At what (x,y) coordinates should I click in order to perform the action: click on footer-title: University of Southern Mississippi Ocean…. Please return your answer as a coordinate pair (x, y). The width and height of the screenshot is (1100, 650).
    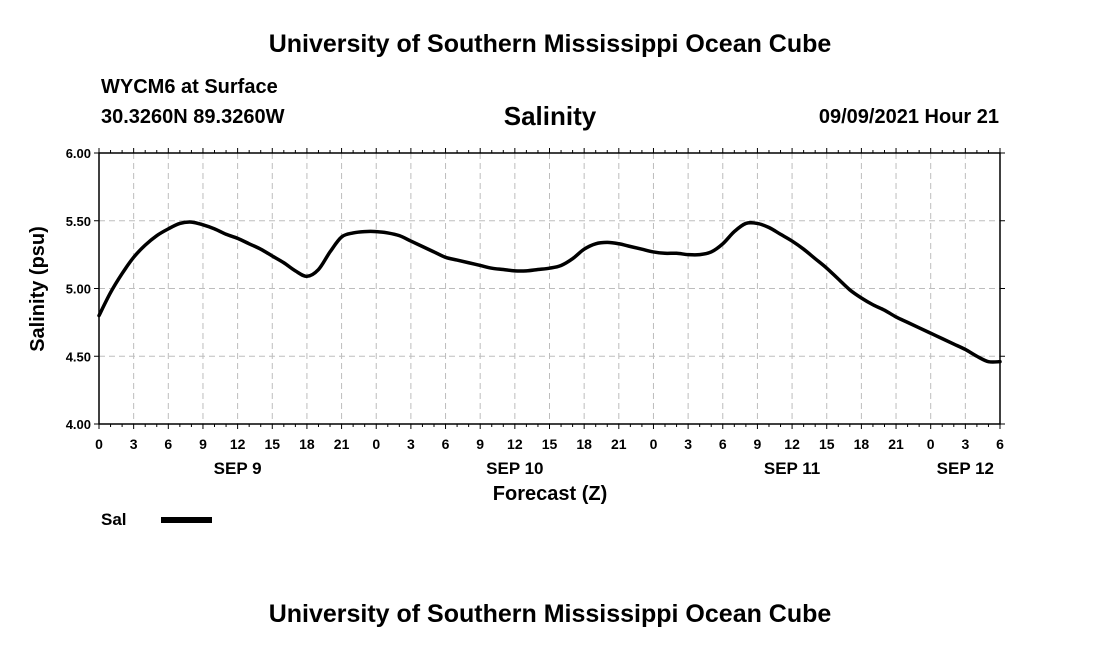
    Looking at the image, I should click on (550, 614).